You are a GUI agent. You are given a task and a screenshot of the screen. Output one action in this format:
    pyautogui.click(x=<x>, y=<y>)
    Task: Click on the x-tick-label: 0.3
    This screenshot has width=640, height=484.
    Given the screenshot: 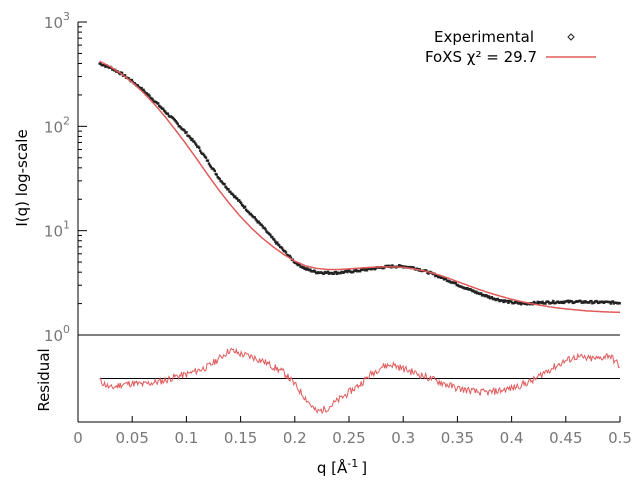 What is the action you would take?
    pyautogui.click(x=403, y=438)
    